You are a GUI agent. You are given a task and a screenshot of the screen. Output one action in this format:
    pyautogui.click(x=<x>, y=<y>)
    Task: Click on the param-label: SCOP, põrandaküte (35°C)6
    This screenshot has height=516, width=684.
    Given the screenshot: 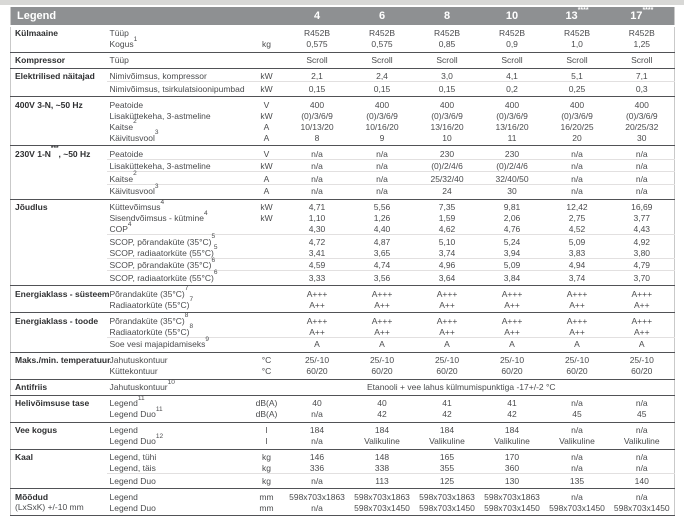 What is the action you would take?
    pyautogui.click(x=177, y=264)
    